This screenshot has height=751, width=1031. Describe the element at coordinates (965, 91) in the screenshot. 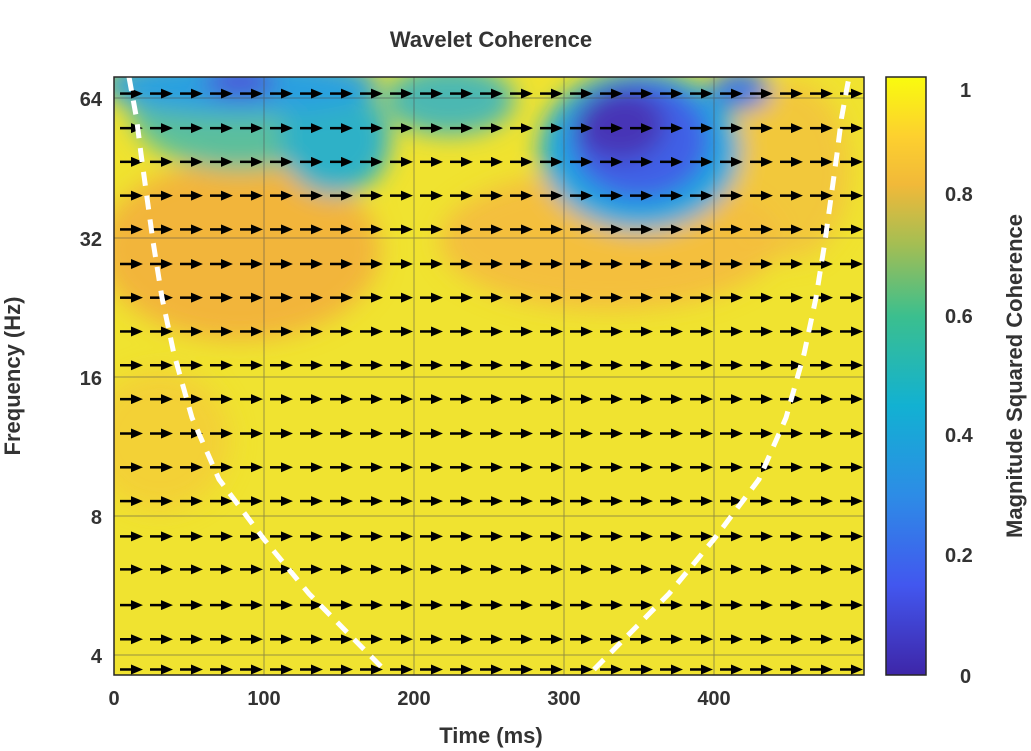

I see `colorbar-tick-label: 1` at that location.